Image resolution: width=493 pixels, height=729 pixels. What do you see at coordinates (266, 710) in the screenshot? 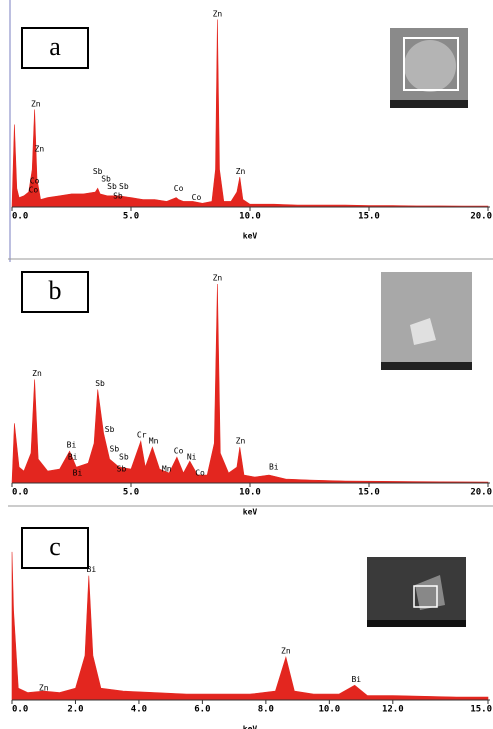
I see `x-tick-label: 8.0` at bounding box center [266, 710].